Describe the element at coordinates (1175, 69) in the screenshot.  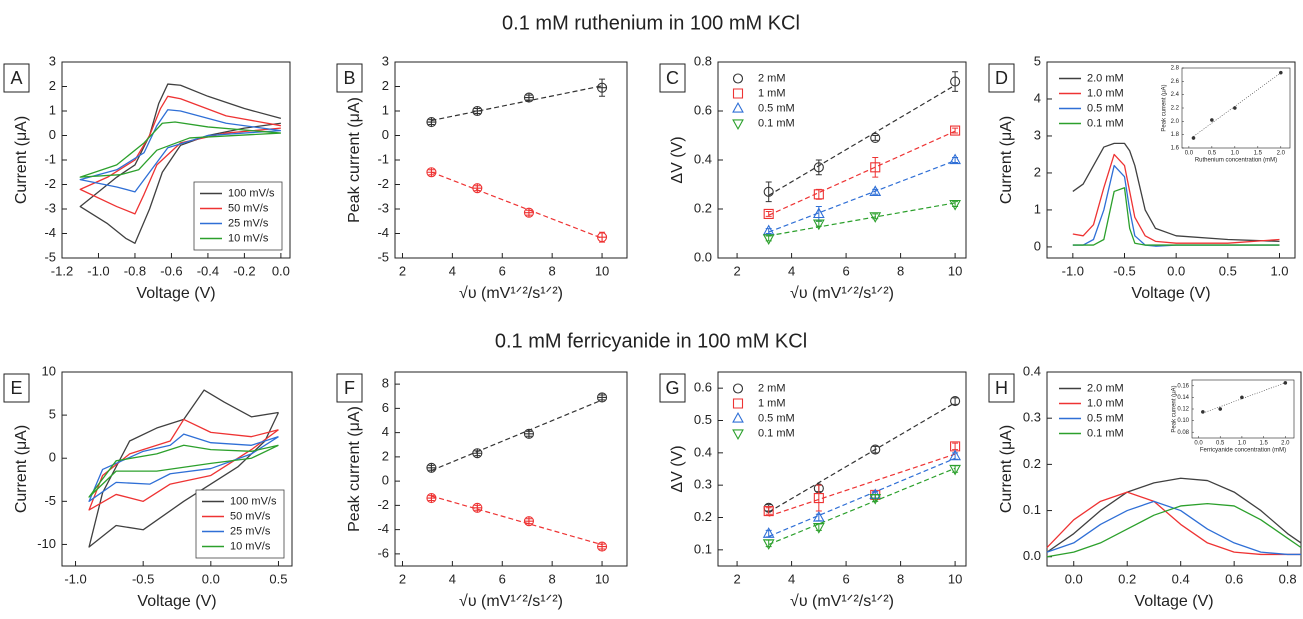
I see `y-tick-label: 2.8` at that location.